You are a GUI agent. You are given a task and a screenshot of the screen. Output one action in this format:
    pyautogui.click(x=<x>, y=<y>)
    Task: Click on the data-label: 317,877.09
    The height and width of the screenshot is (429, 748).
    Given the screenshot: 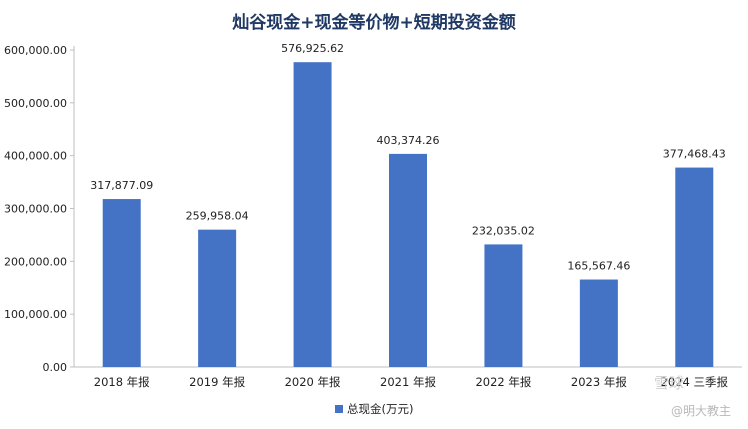 What is the action you would take?
    pyautogui.click(x=121, y=185)
    